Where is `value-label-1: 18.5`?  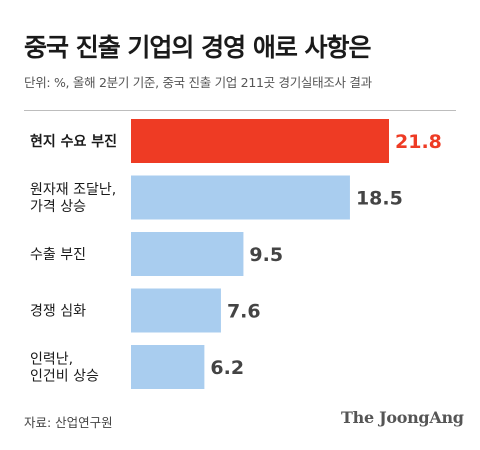 value-label-1: 18.5 is located at coordinates (379, 199).